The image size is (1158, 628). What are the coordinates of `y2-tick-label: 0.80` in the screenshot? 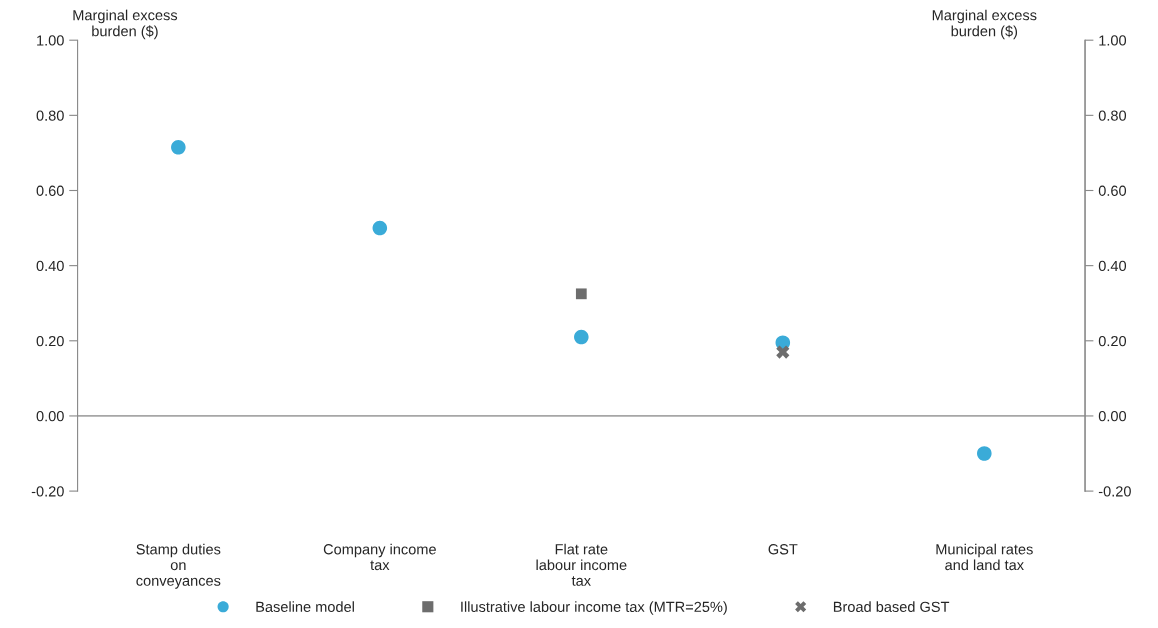 It's located at (1112, 115).